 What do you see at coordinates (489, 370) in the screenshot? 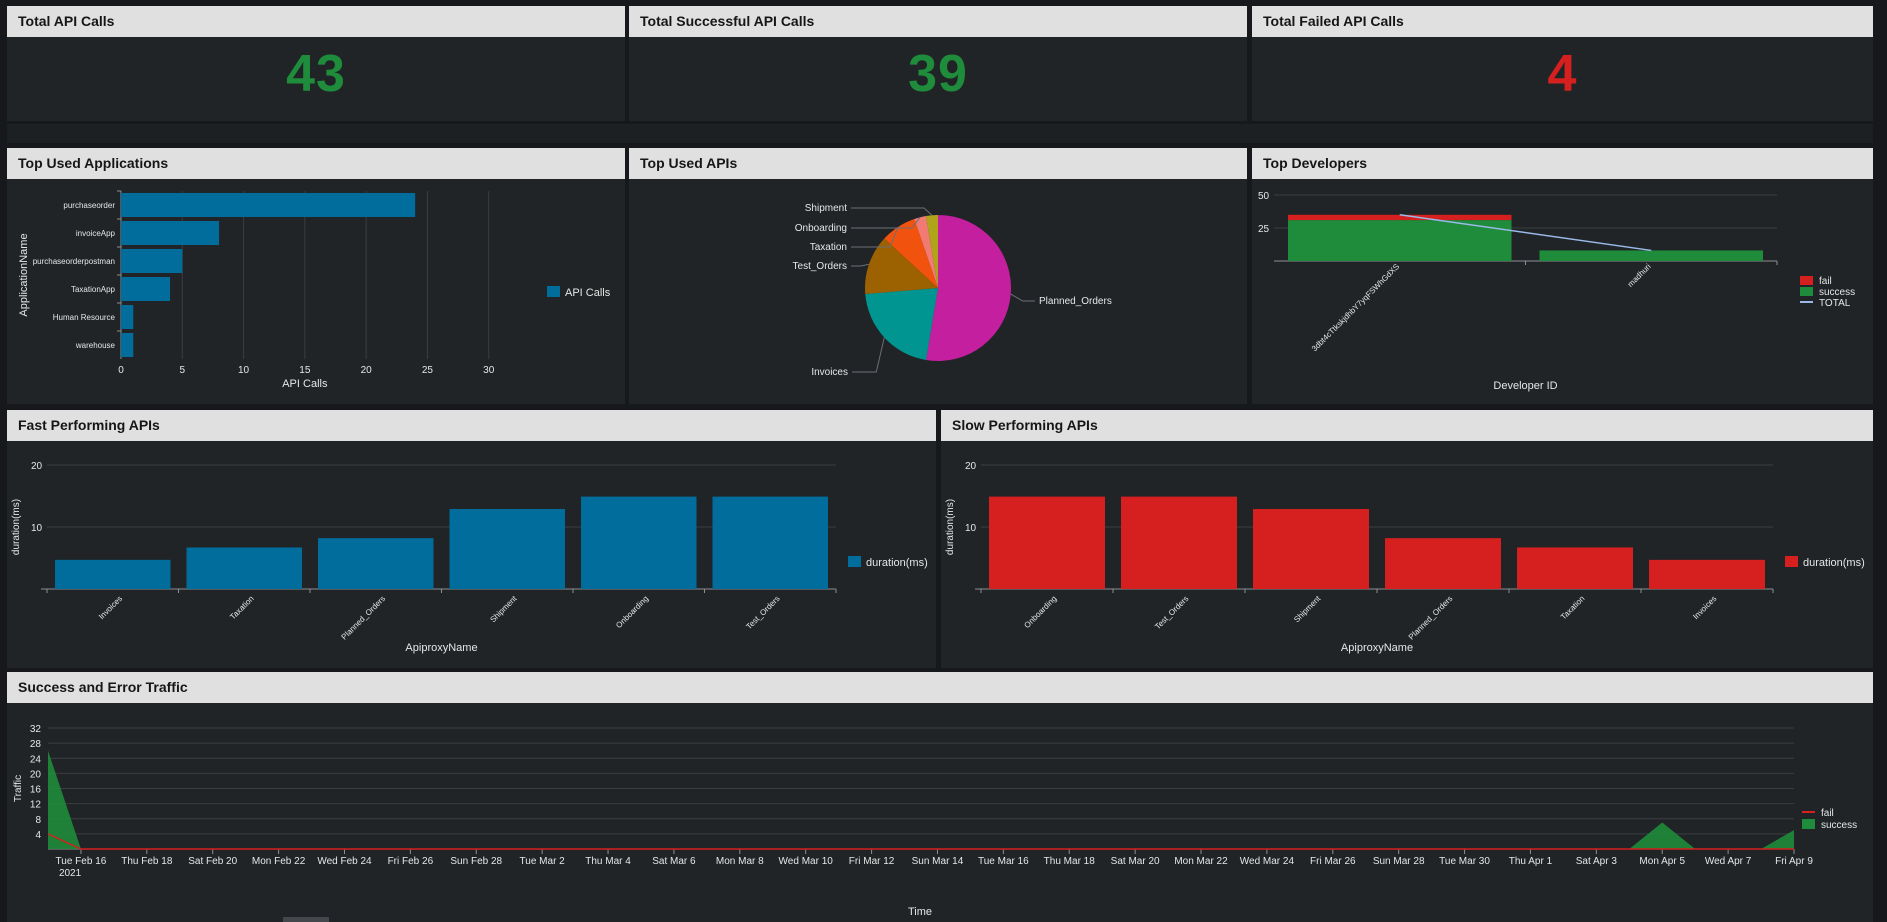
I see `x-tick-label: 30` at bounding box center [489, 370].